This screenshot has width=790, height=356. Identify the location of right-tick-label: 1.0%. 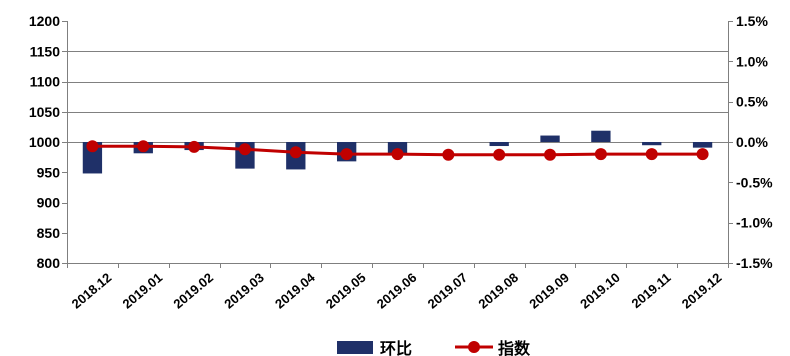
(752, 61).